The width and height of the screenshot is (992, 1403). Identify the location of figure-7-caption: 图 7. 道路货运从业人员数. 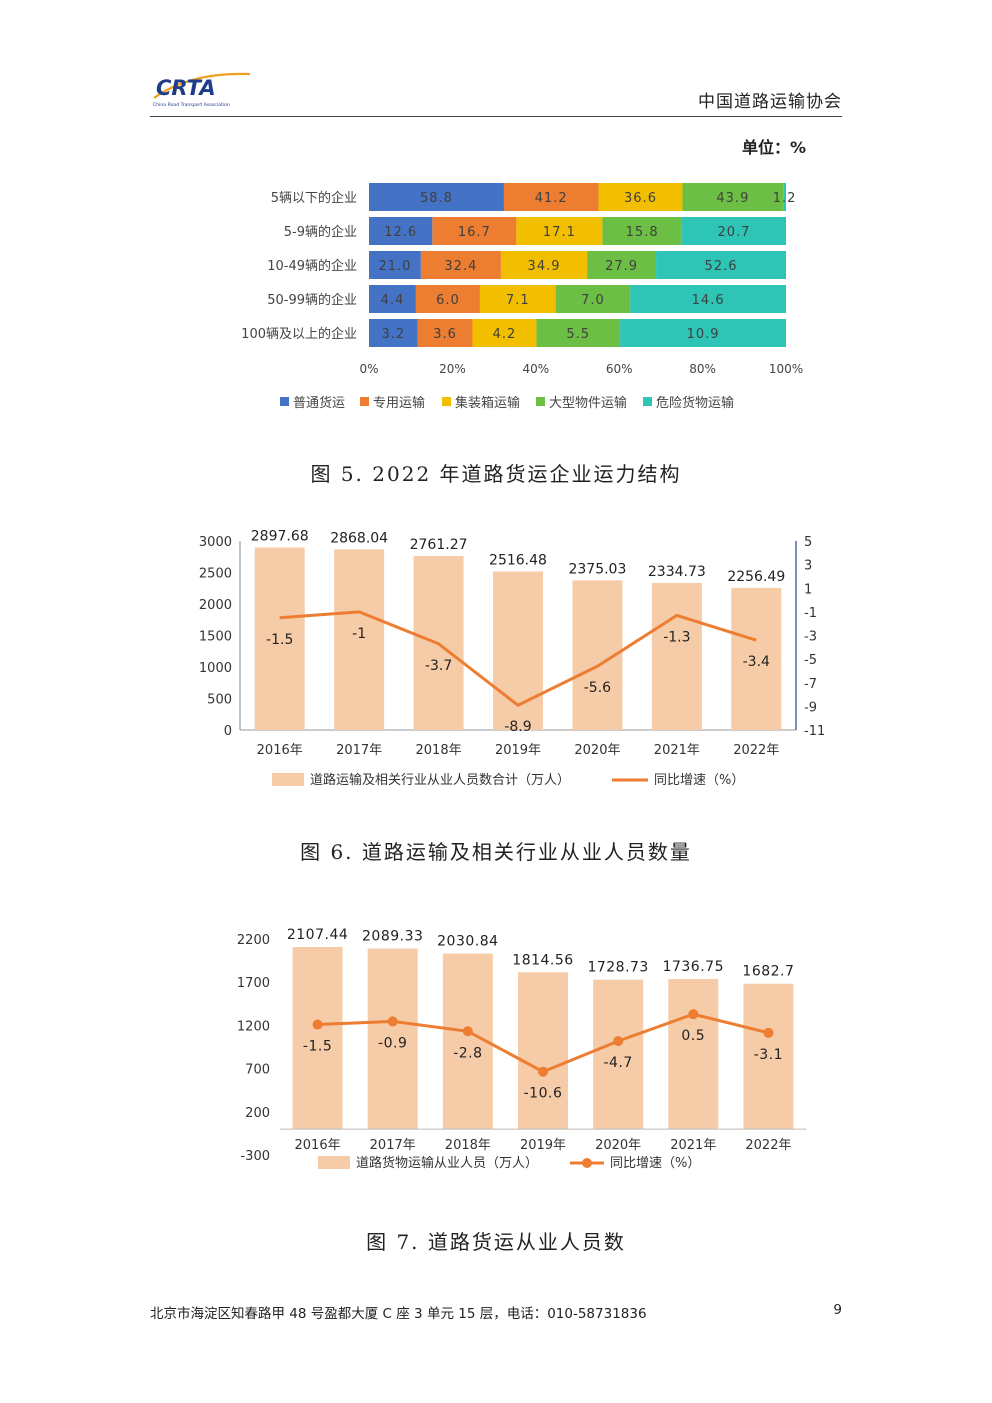
(496, 1242).